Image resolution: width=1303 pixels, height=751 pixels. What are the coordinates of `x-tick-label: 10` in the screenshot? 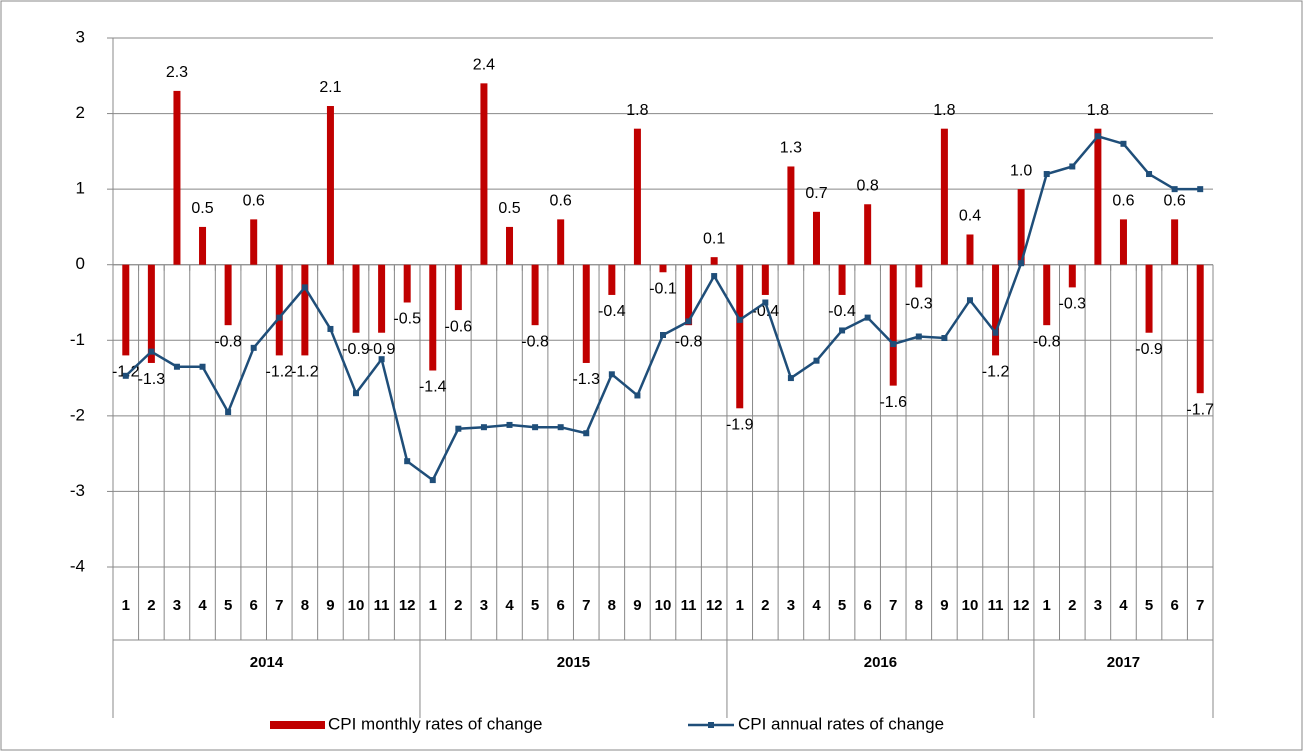 It's located at (356, 605).